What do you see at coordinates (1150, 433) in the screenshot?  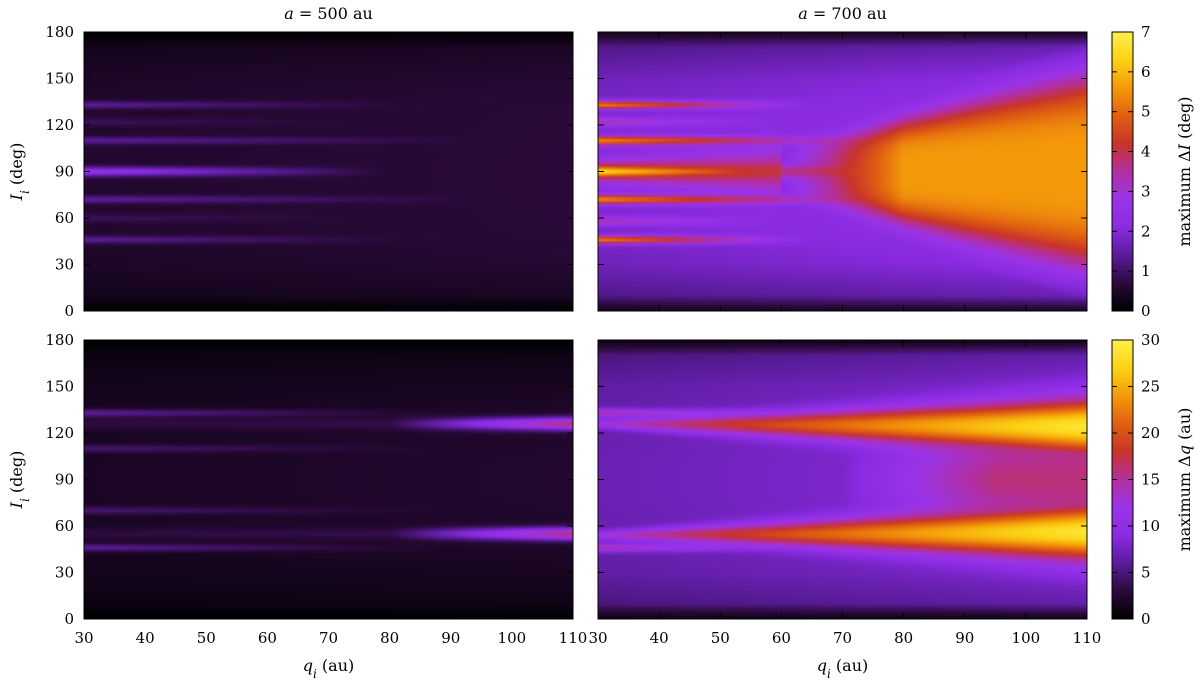 I see `colorbar-tick-label: 20` at bounding box center [1150, 433].